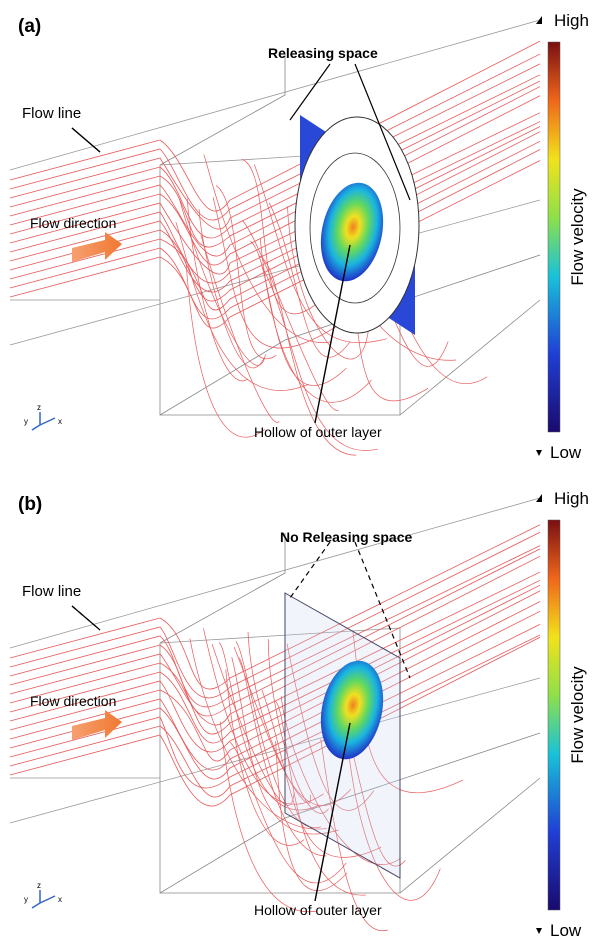  Describe the element at coordinates (323, 53) in the screenshot. I see `annotation: Releasing space` at that location.